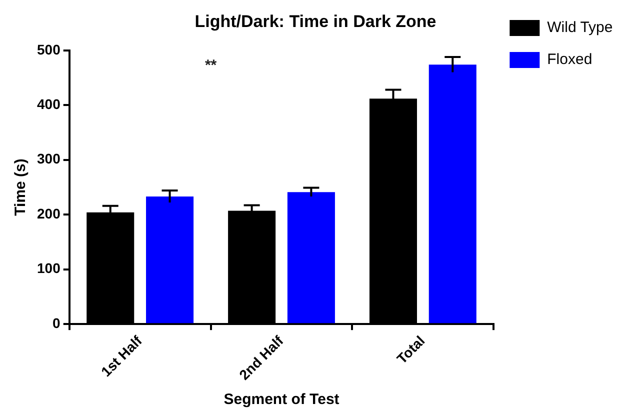  What do you see at coordinates (49, 104) in the screenshot?
I see `y-tick-label: 400` at bounding box center [49, 104].